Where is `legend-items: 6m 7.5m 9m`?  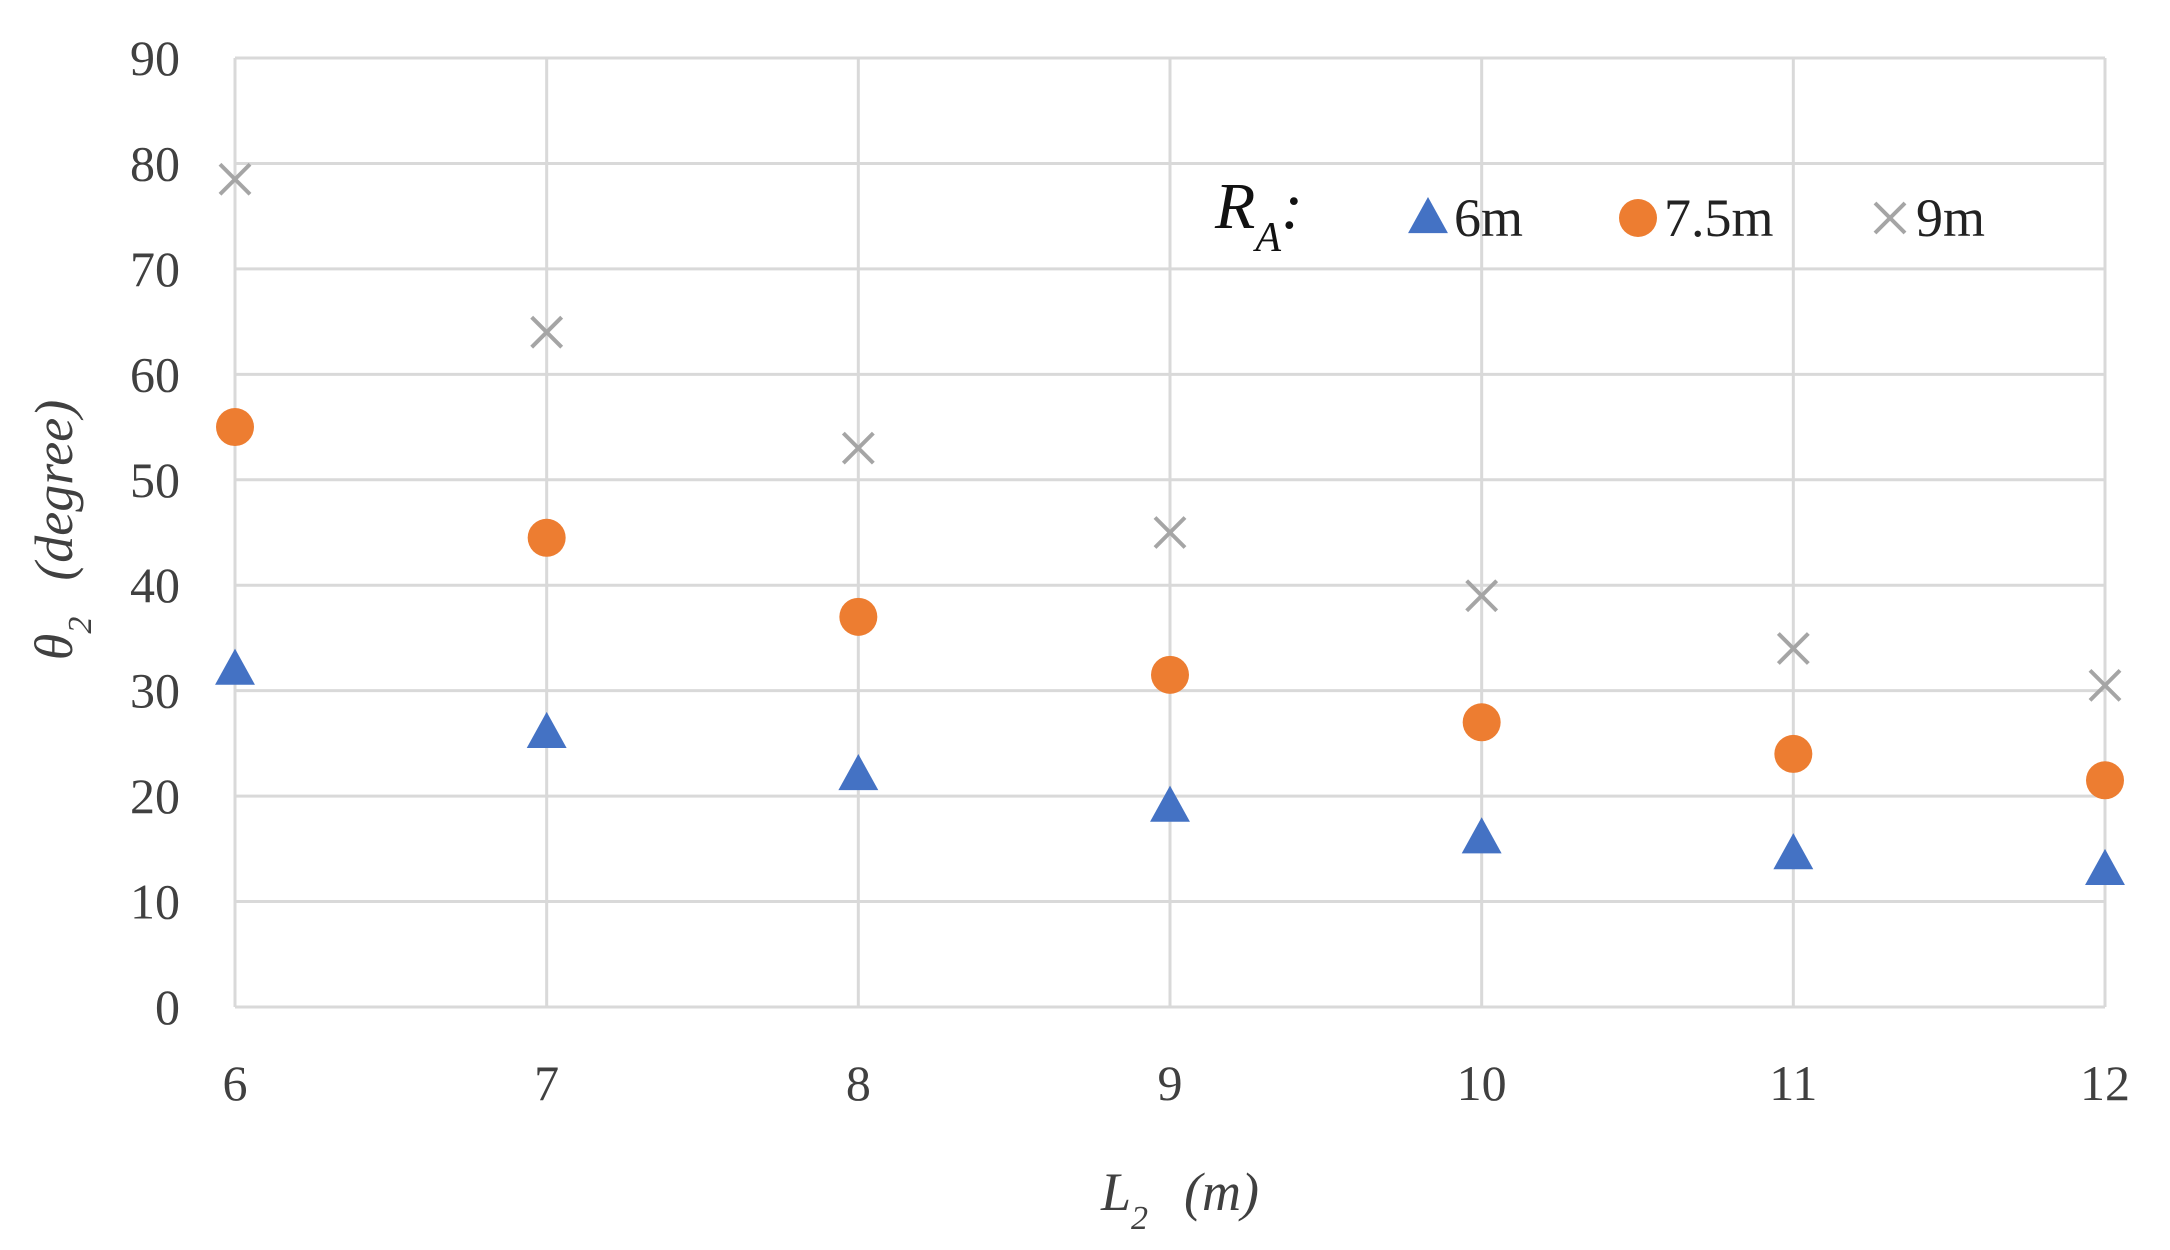 legend-items: 6m 7.5m 9m is located at coordinates (1696, 218).